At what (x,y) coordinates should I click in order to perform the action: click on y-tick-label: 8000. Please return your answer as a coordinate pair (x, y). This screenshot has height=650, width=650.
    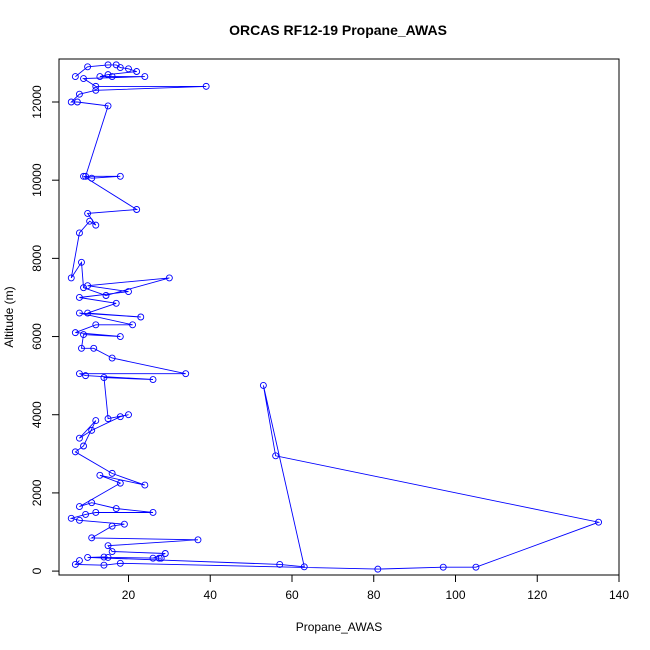
    Looking at the image, I should click on (37, 258).